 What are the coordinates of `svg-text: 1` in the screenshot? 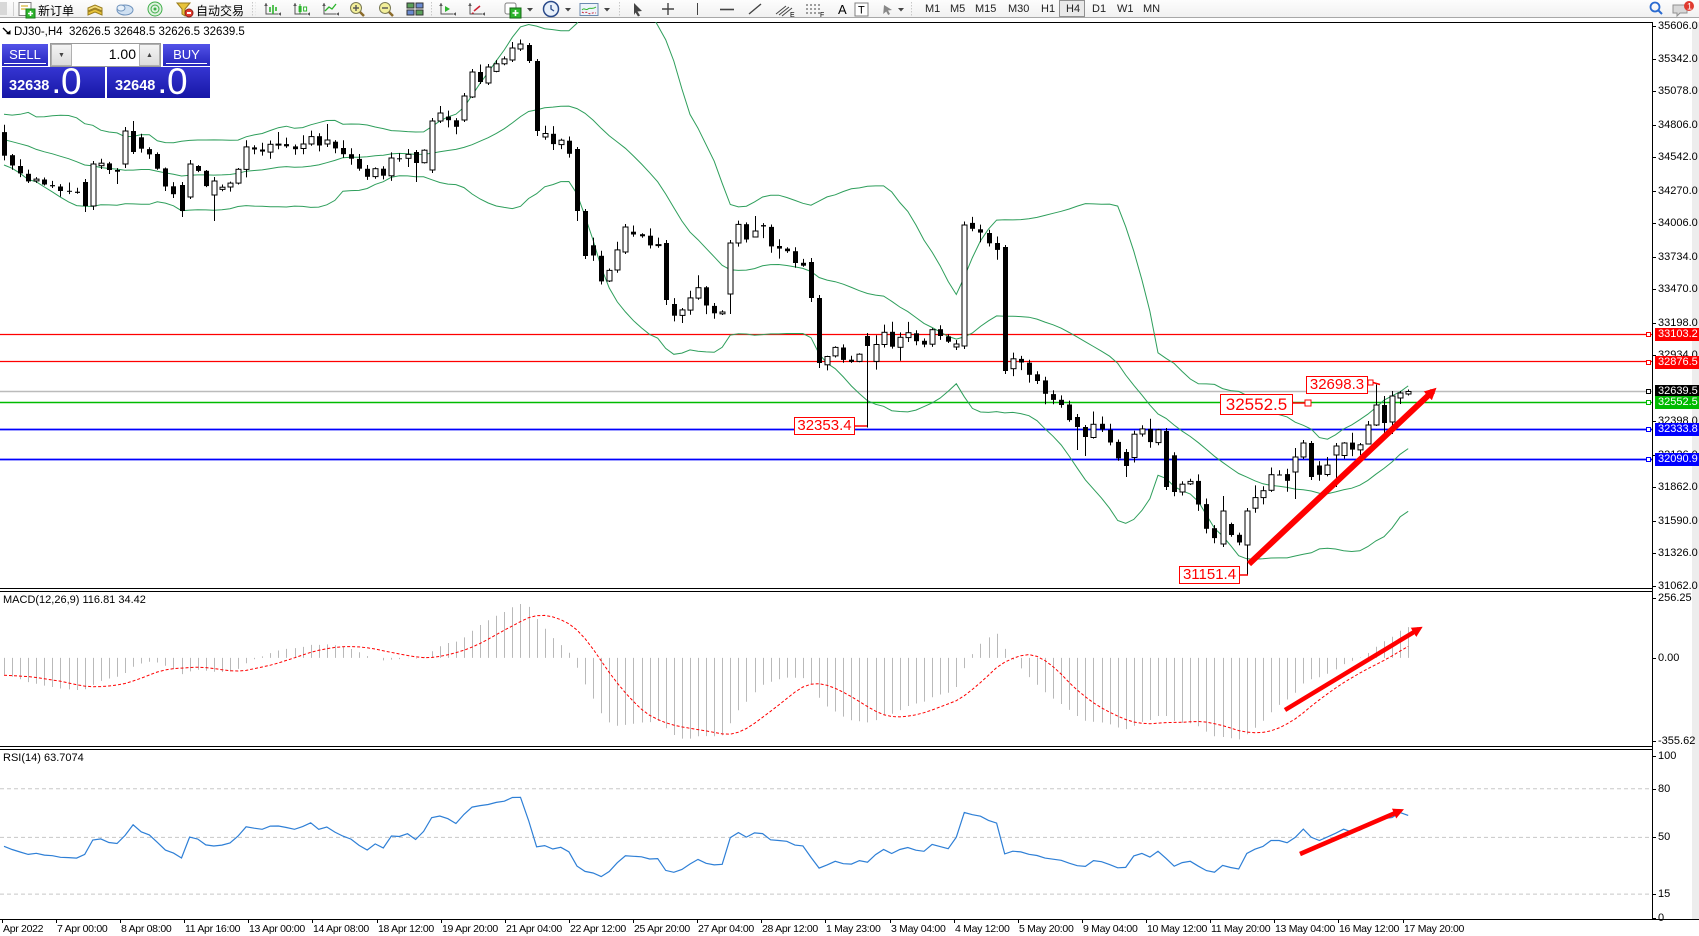 It's located at (1689, 7).